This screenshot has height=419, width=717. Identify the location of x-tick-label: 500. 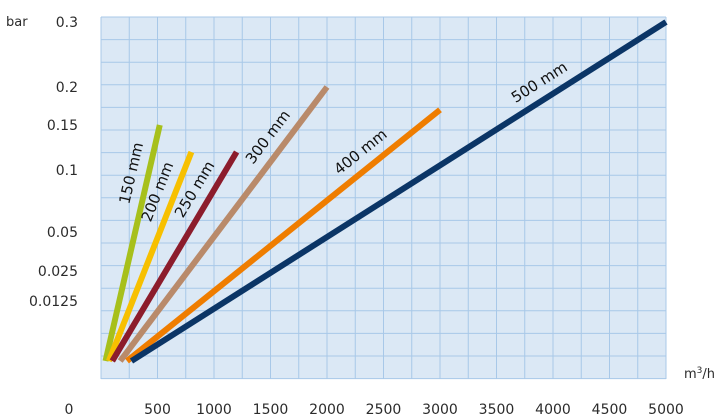
(157, 410).